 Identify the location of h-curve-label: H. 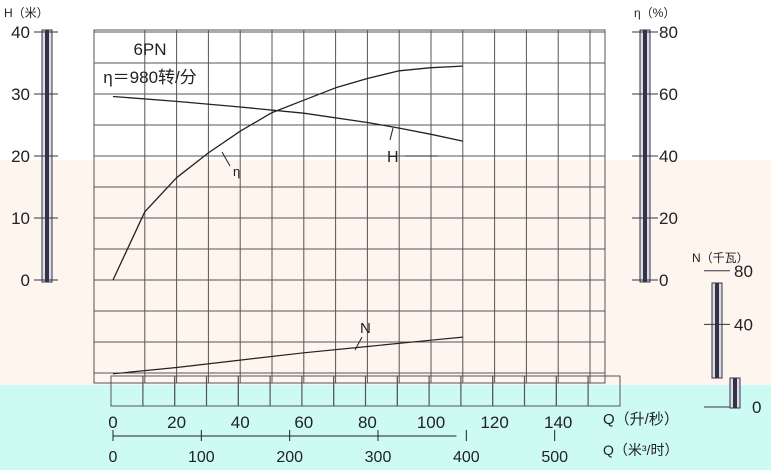
(393, 157).